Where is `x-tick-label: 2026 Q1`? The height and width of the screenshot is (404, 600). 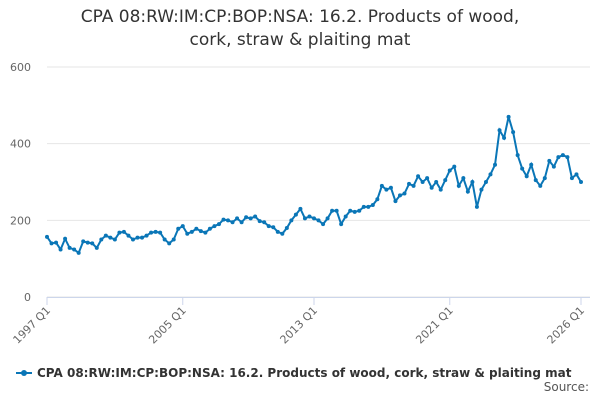
x-tick-label: 2026 Q1 is located at coordinates (566, 325).